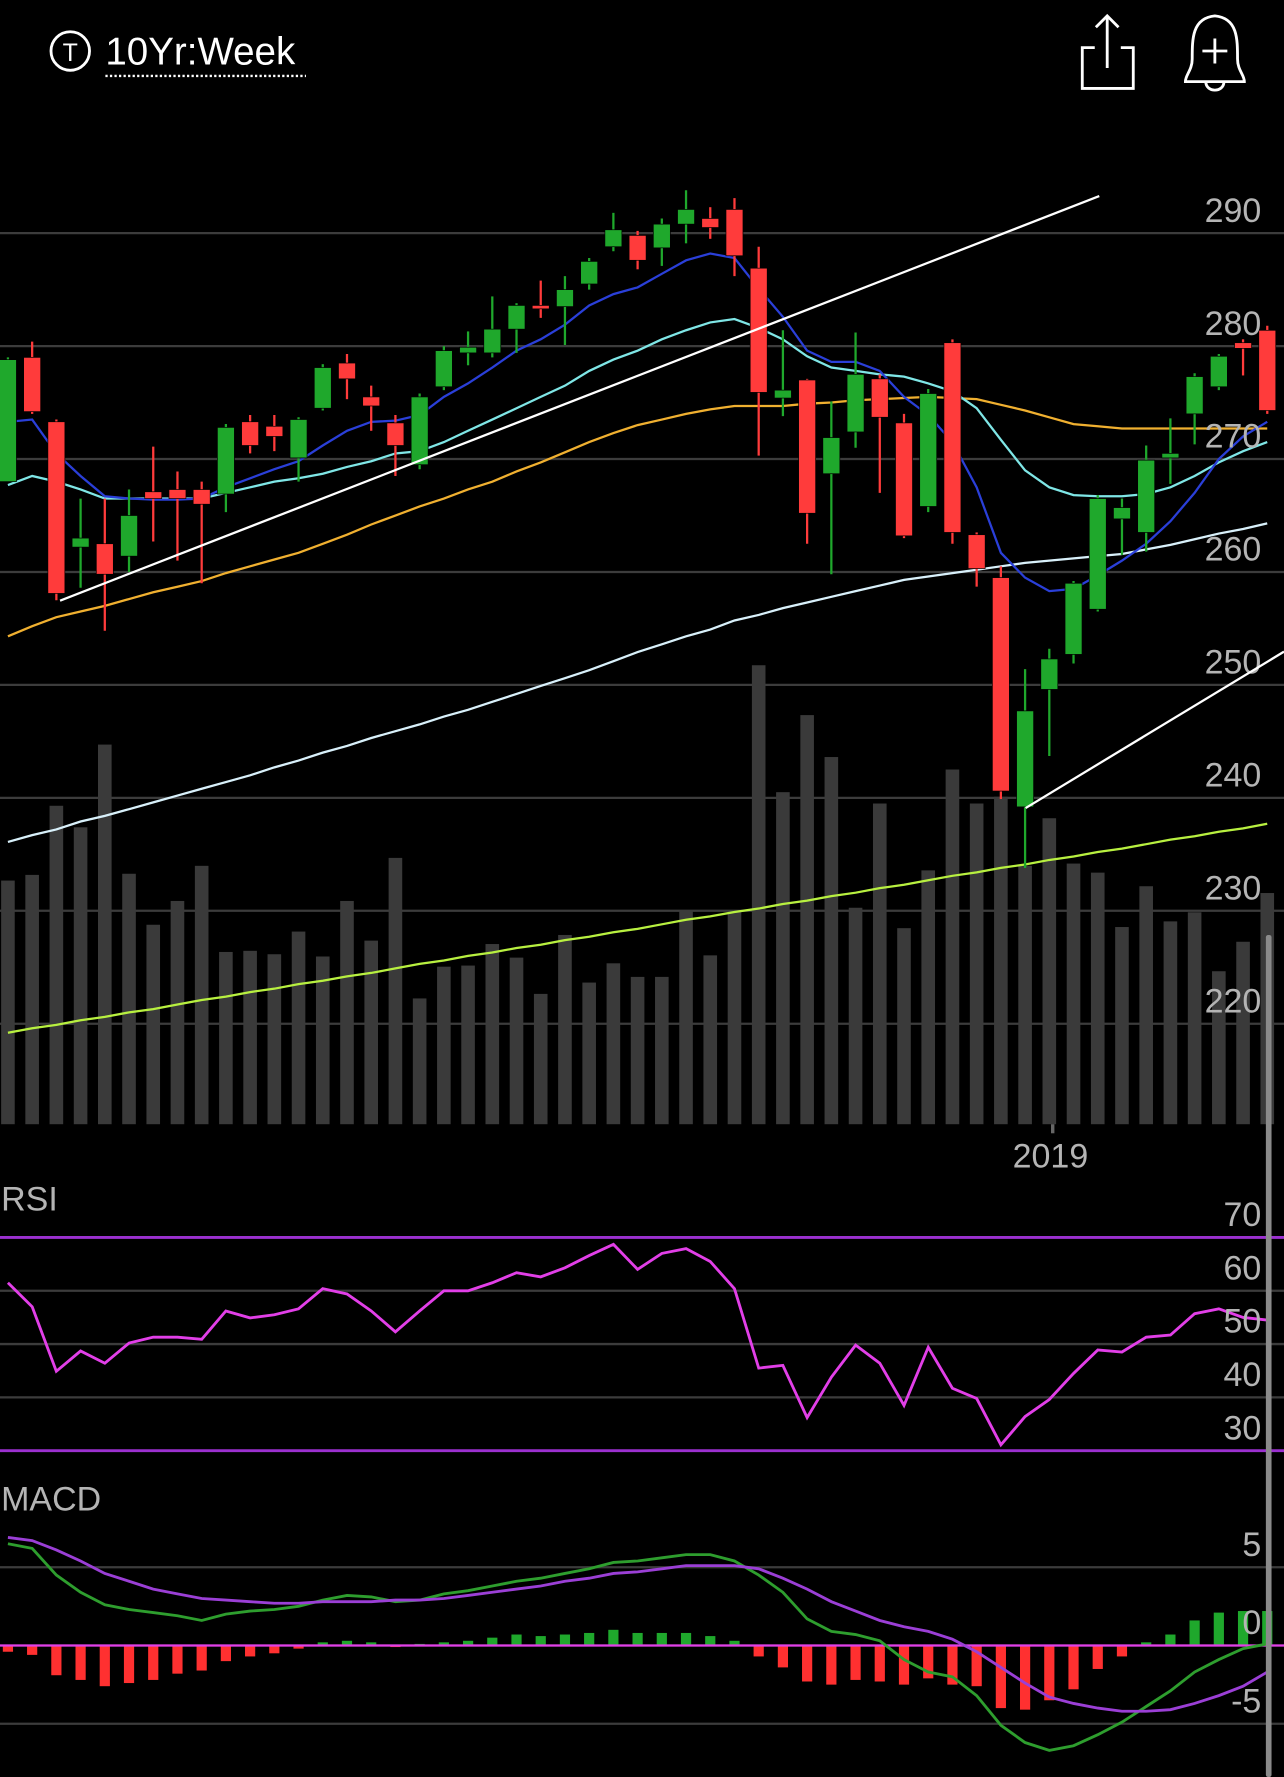 The width and height of the screenshot is (1284, 1777). I want to click on symbol-title: 10Yr:Week, so click(200, 52).